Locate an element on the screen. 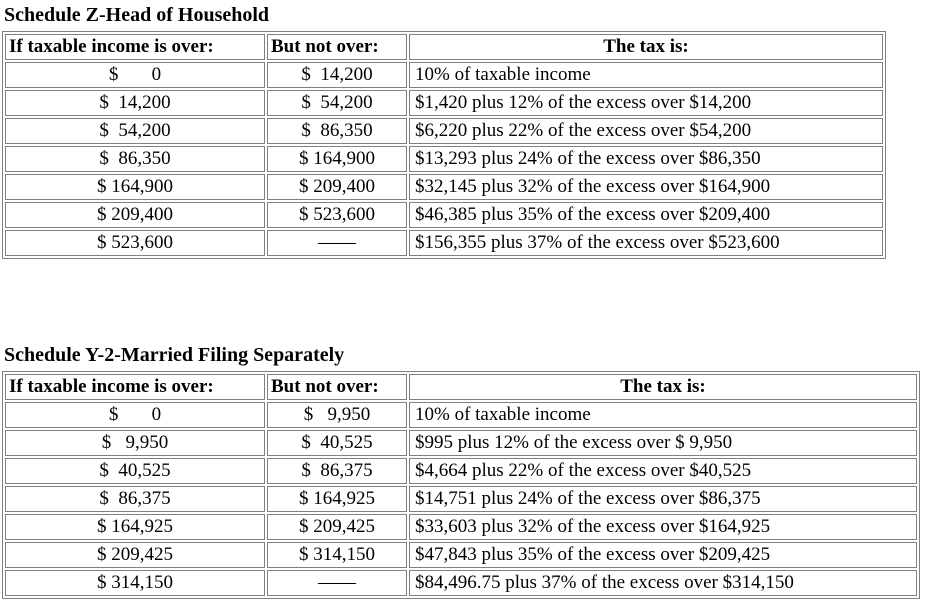  cell-income-over: $ 9,950 is located at coordinates (135, 443).